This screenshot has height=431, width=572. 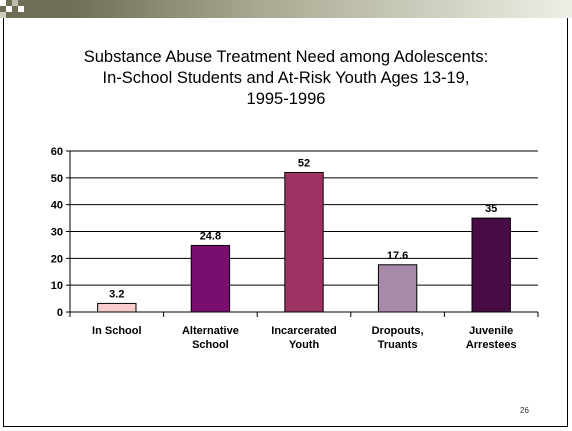 I want to click on category-label-line: Dropouts,, so click(x=398, y=331).